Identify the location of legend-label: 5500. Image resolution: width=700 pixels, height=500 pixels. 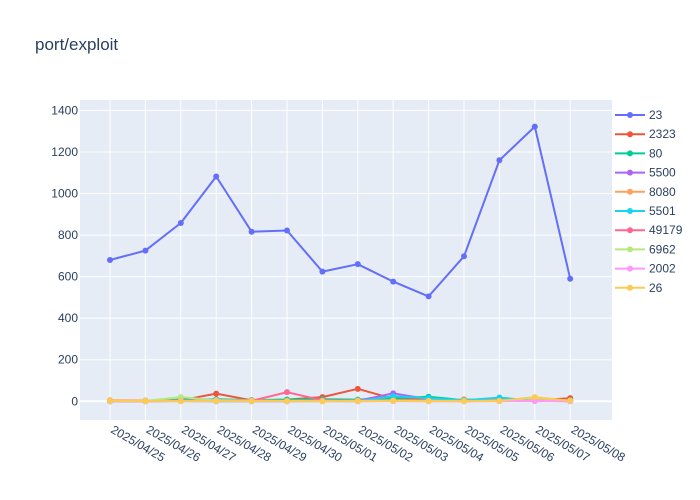
(662, 173).